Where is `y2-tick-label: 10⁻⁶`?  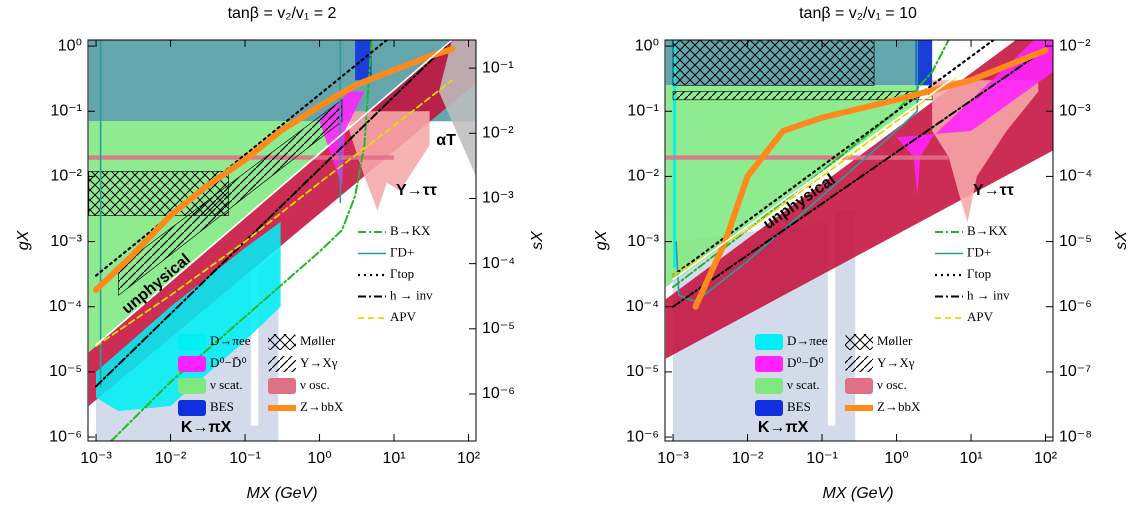
y2-tick-label: 10⁻⁶ is located at coordinates (498, 393).